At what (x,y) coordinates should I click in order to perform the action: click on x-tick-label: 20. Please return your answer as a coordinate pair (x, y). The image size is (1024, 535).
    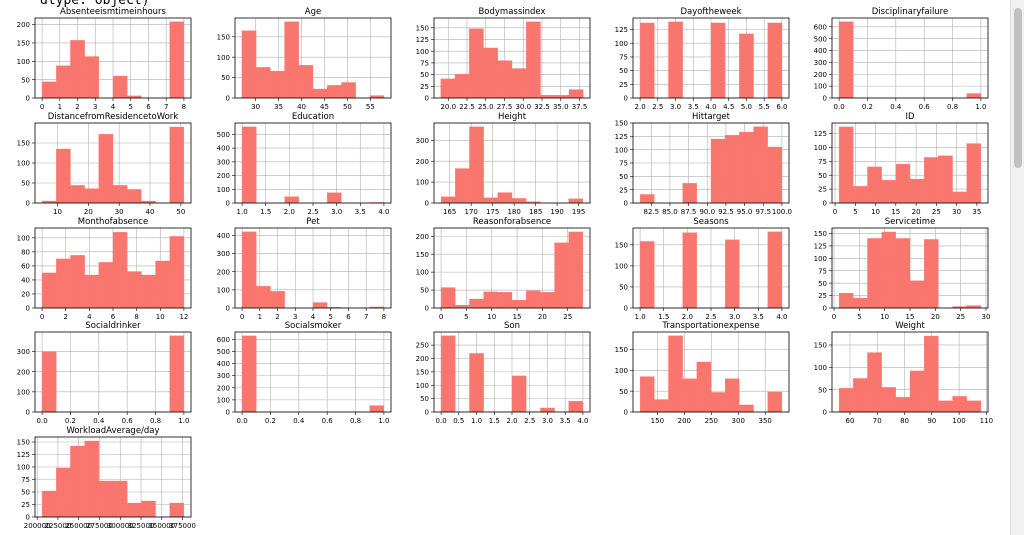
    Looking at the image, I should click on (916, 212).